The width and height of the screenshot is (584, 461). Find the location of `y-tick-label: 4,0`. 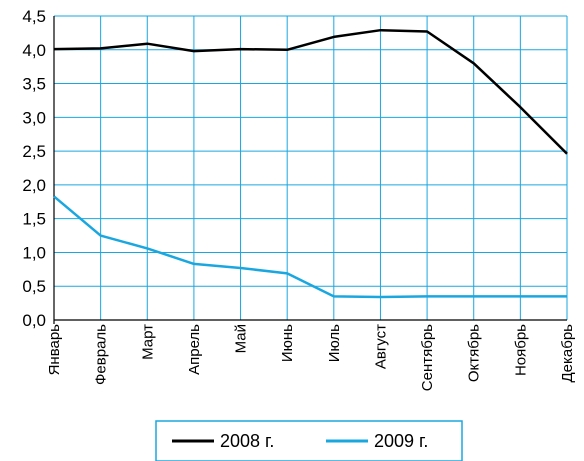

y-tick-label: 4,0 is located at coordinates (34, 50).